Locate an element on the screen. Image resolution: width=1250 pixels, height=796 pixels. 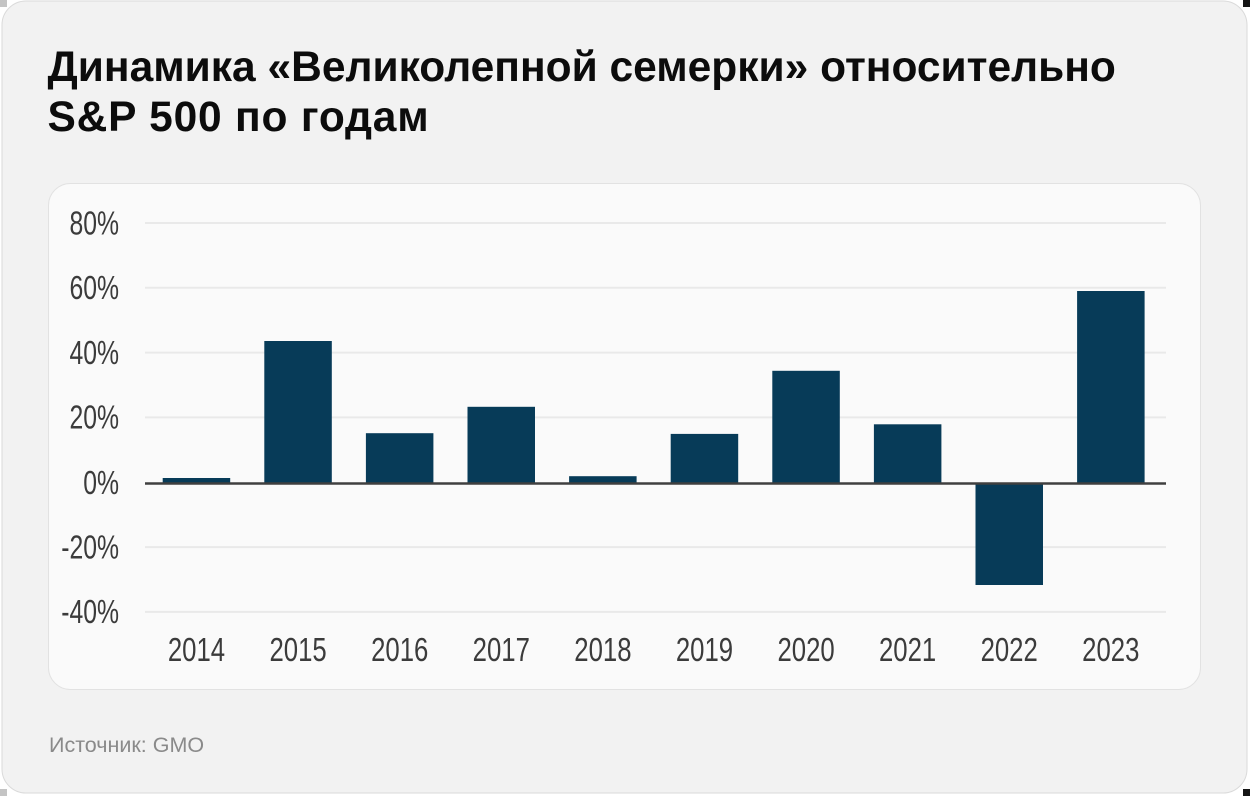
svg-text: 0% is located at coordinates (101, 484).